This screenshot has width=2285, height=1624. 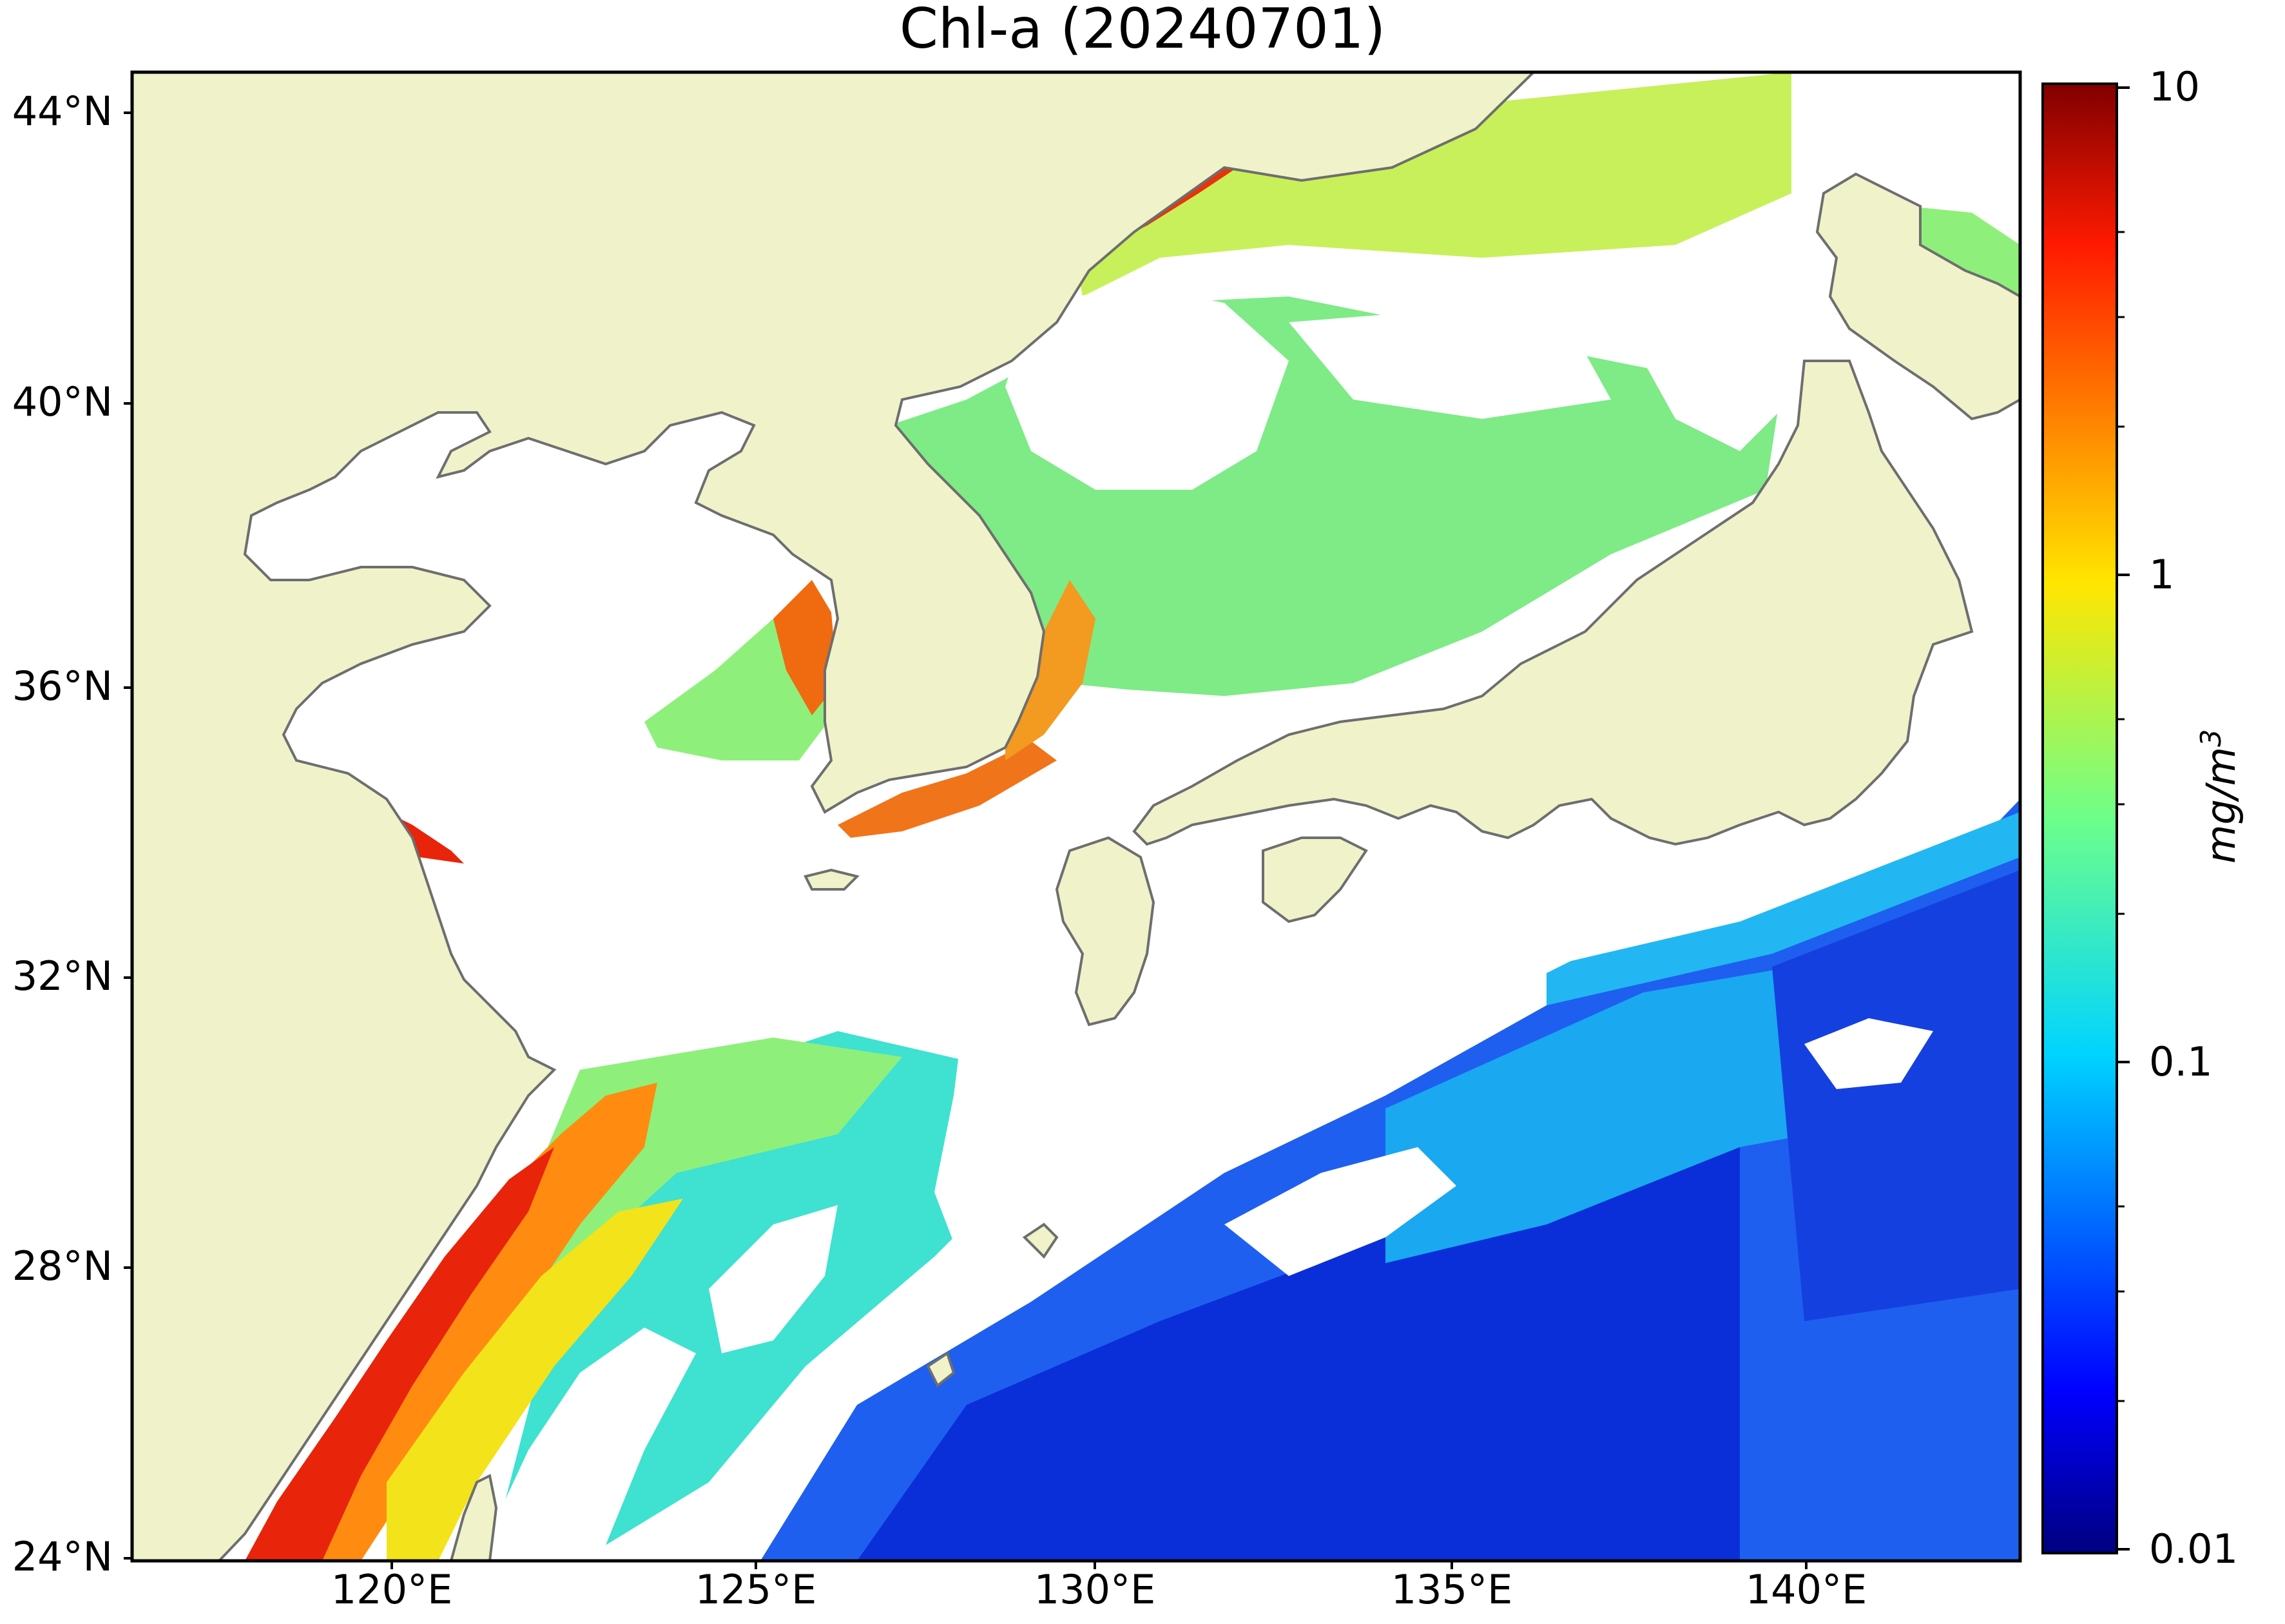 What do you see at coordinates (128, 835) in the screenshot?
I see `lat-tick-marks` at bounding box center [128, 835].